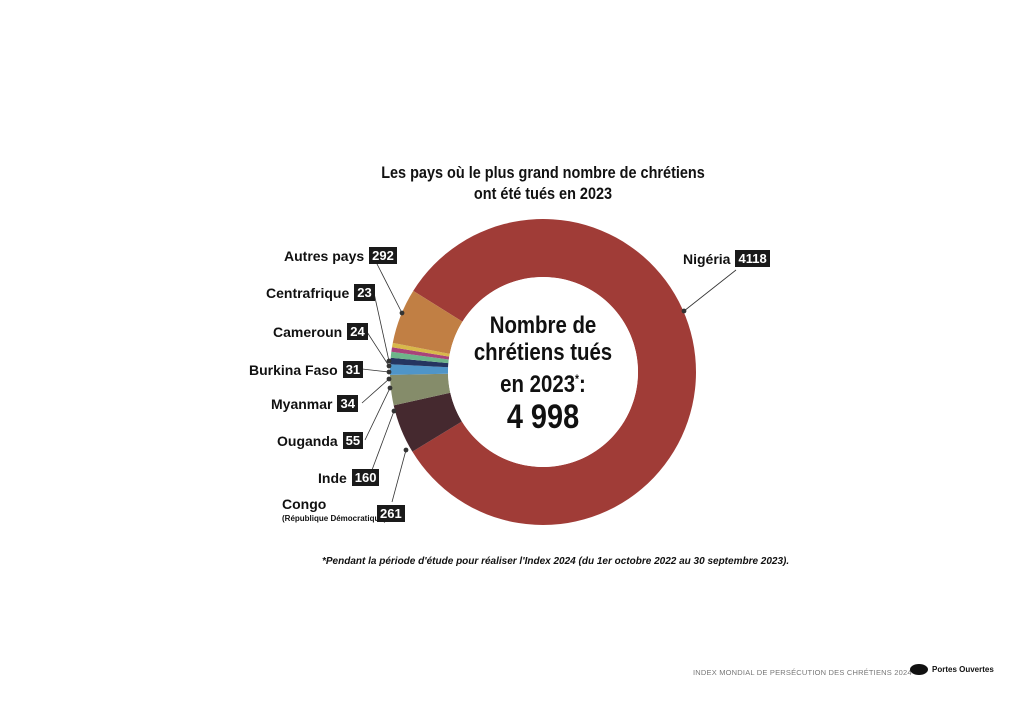  I want to click on center-line-2: chrétiens tués, so click(543, 352).